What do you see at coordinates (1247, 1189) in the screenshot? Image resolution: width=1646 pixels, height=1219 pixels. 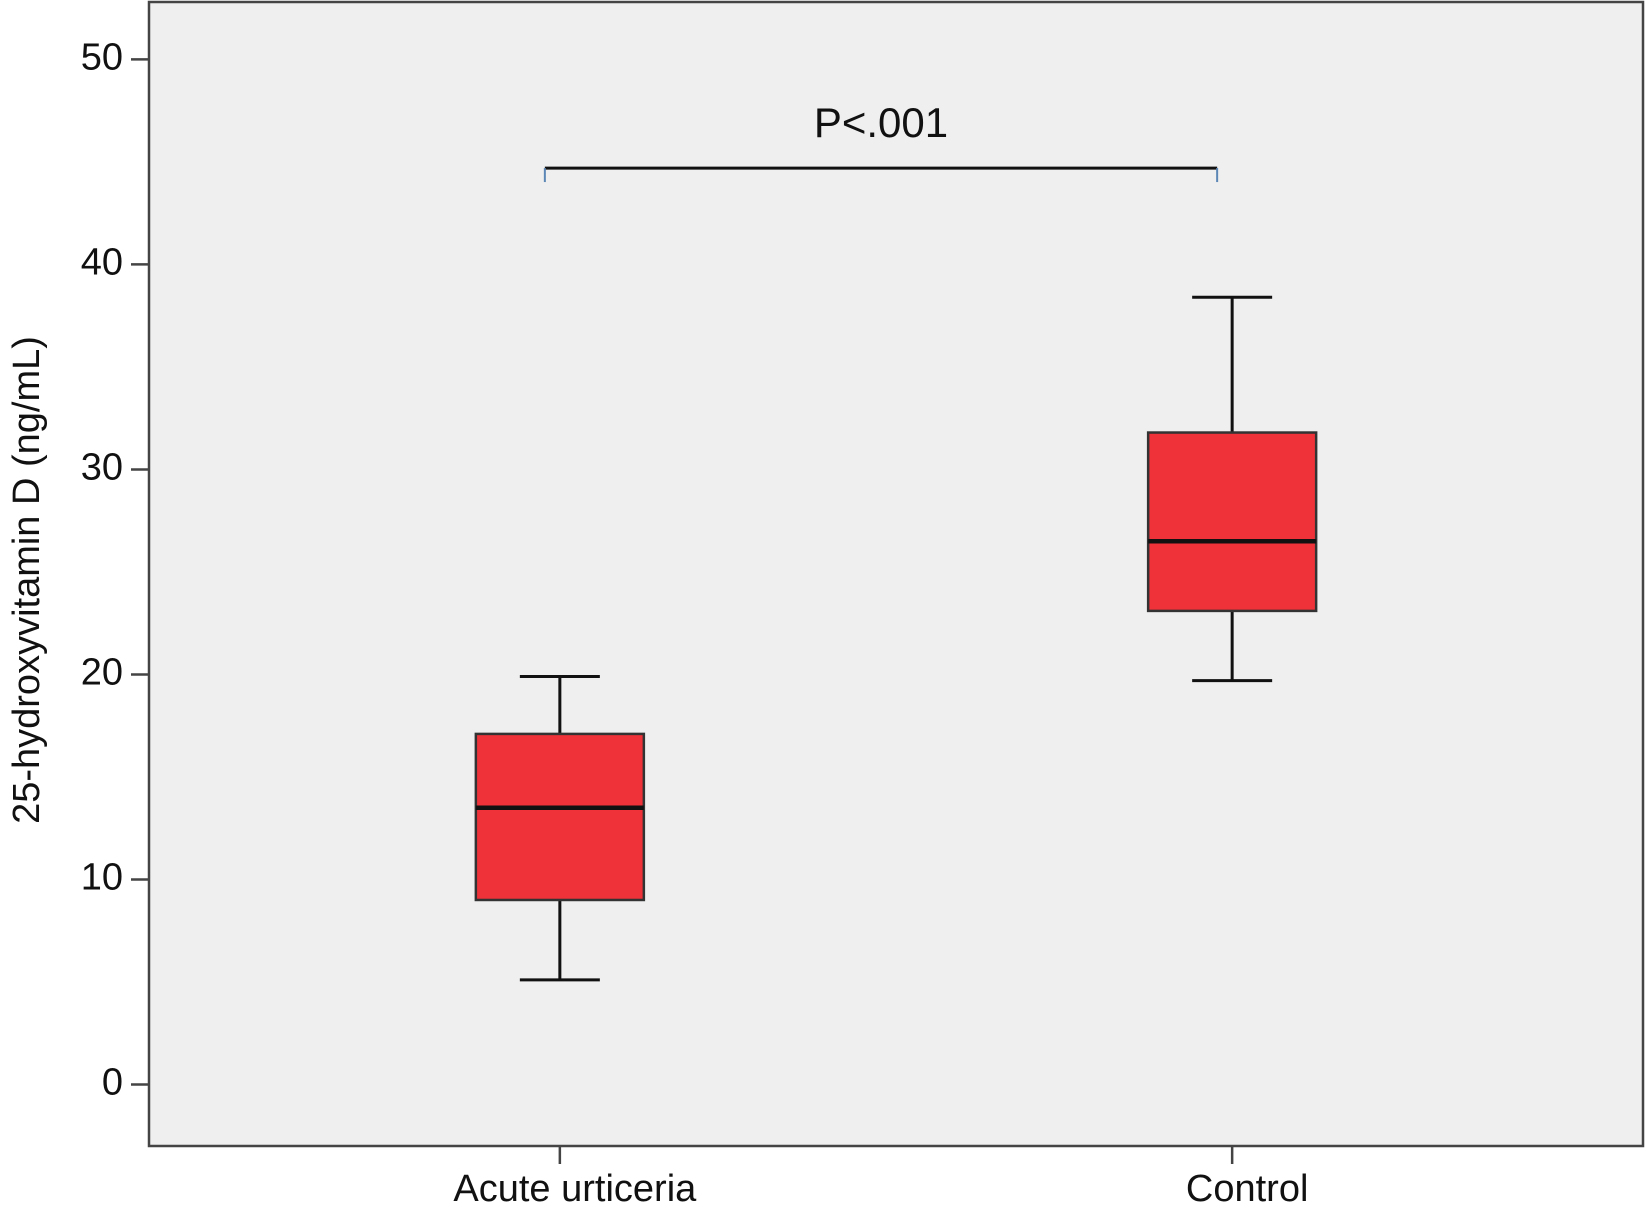 I see `x-tick-label: Control` at bounding box center [1247, 1189].